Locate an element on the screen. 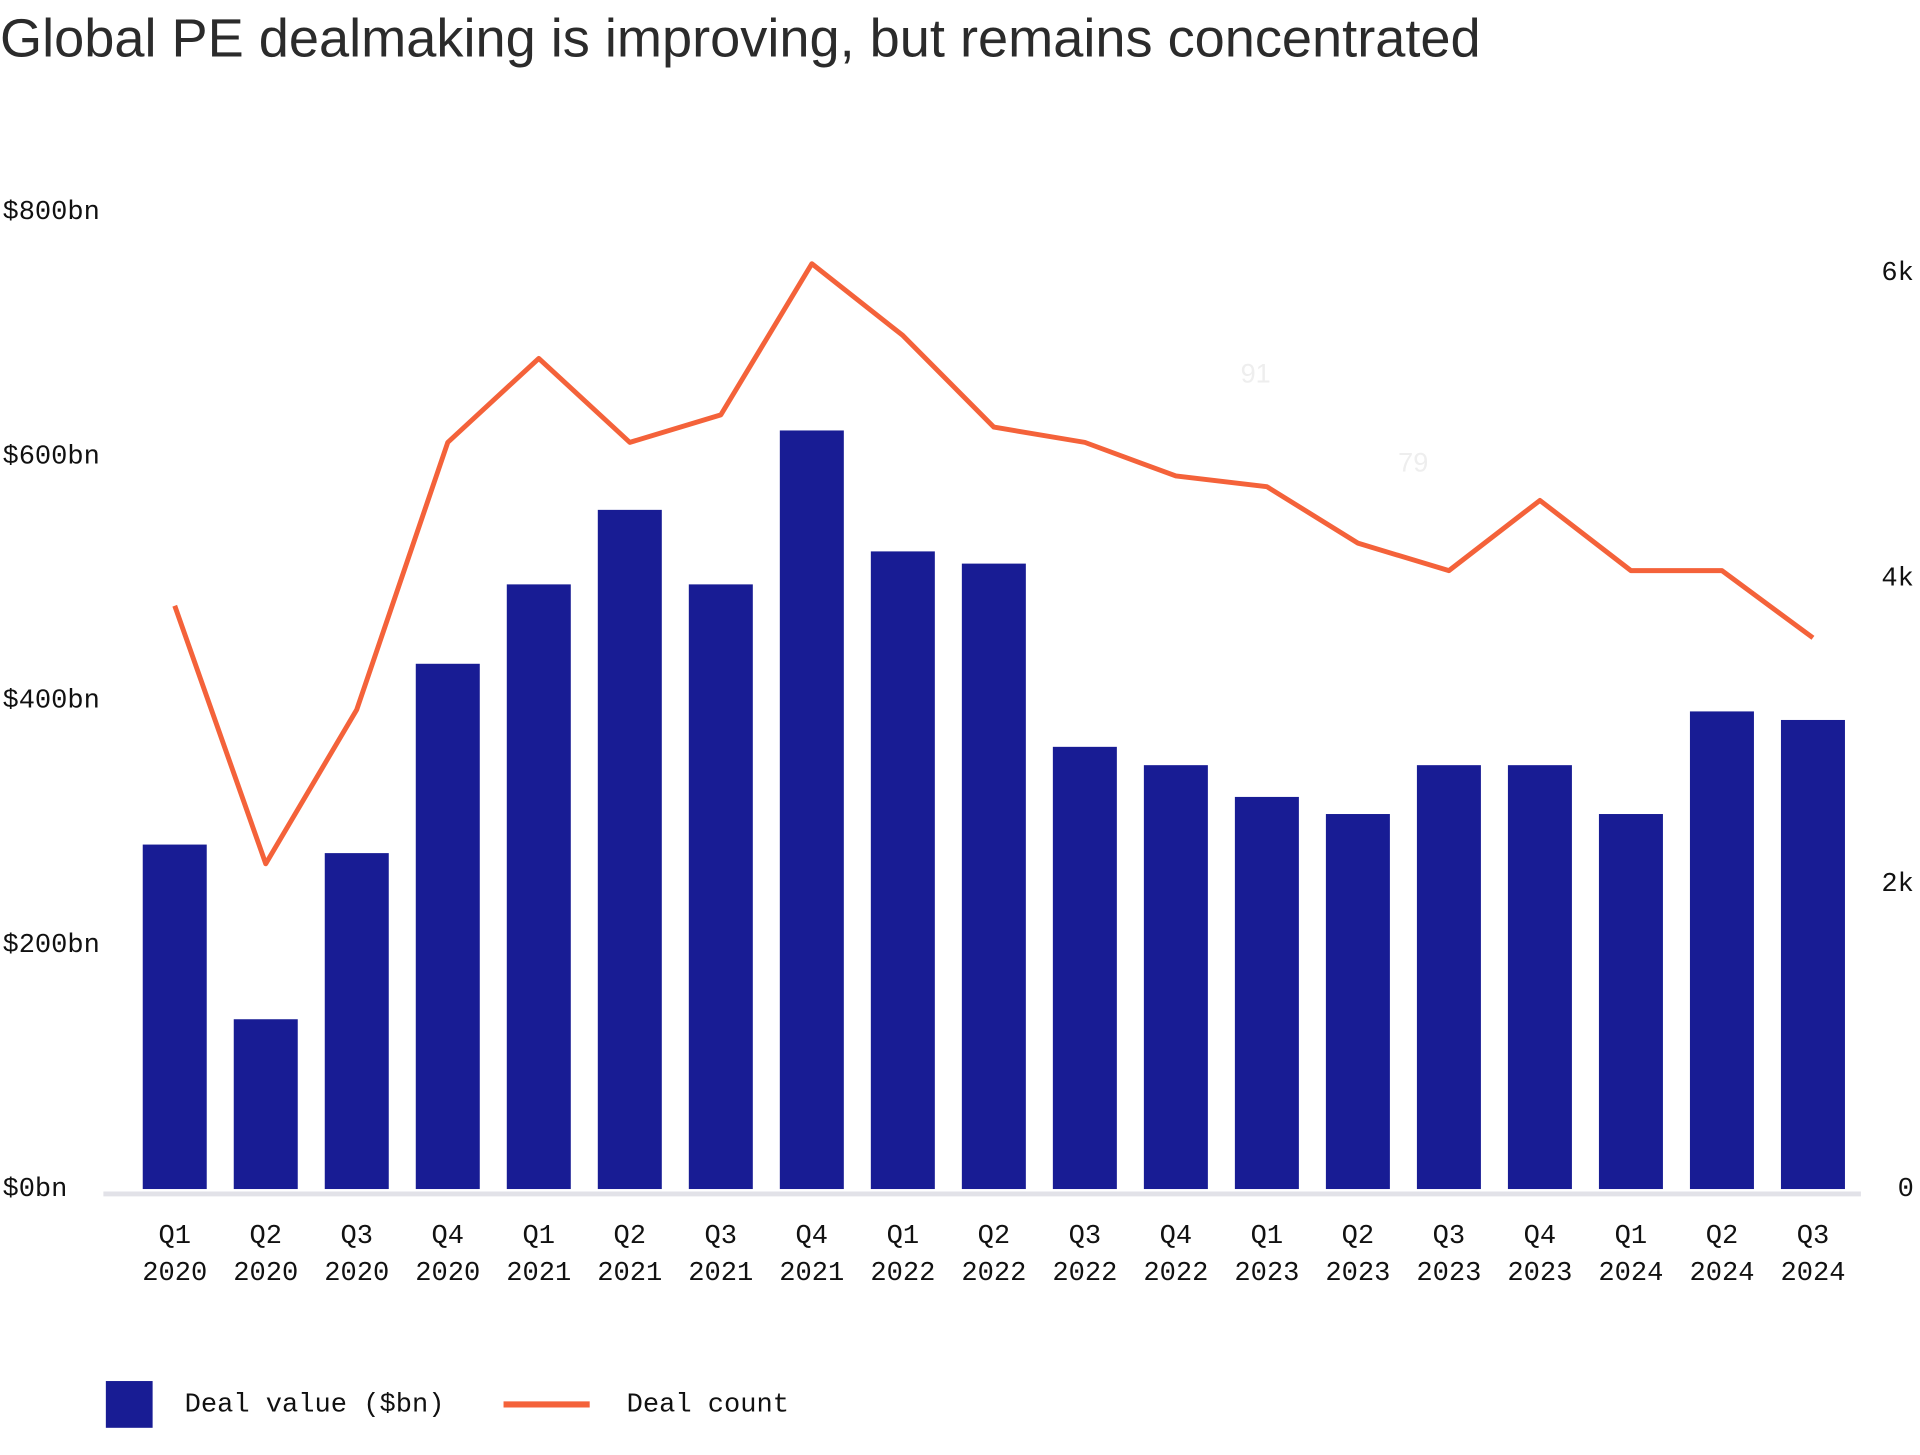 This screenshot has height=1455, width=1920. x-tick-label: Q1 2022 is located at coordinates (903, 1255).